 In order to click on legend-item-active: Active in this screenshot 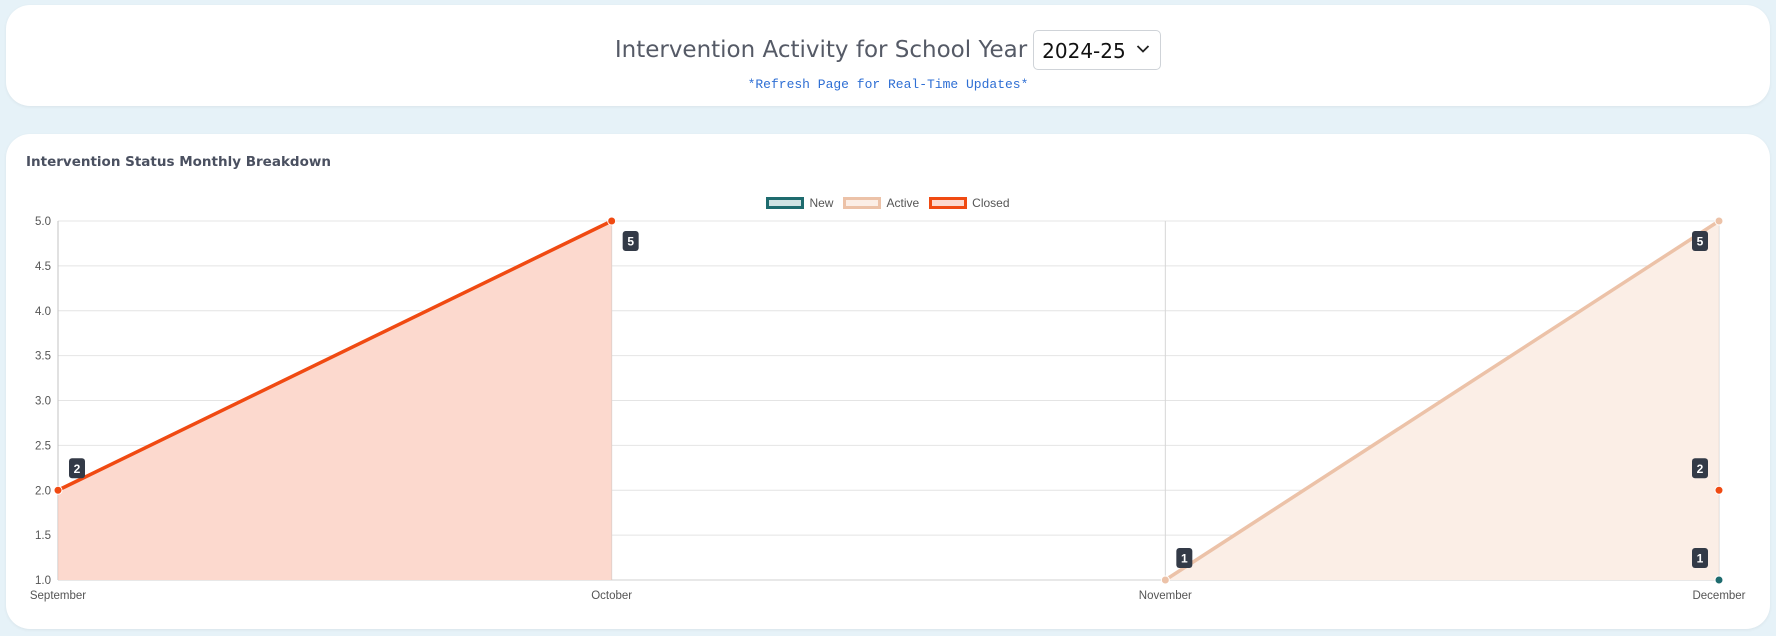, I will do `click(881, 203)`.